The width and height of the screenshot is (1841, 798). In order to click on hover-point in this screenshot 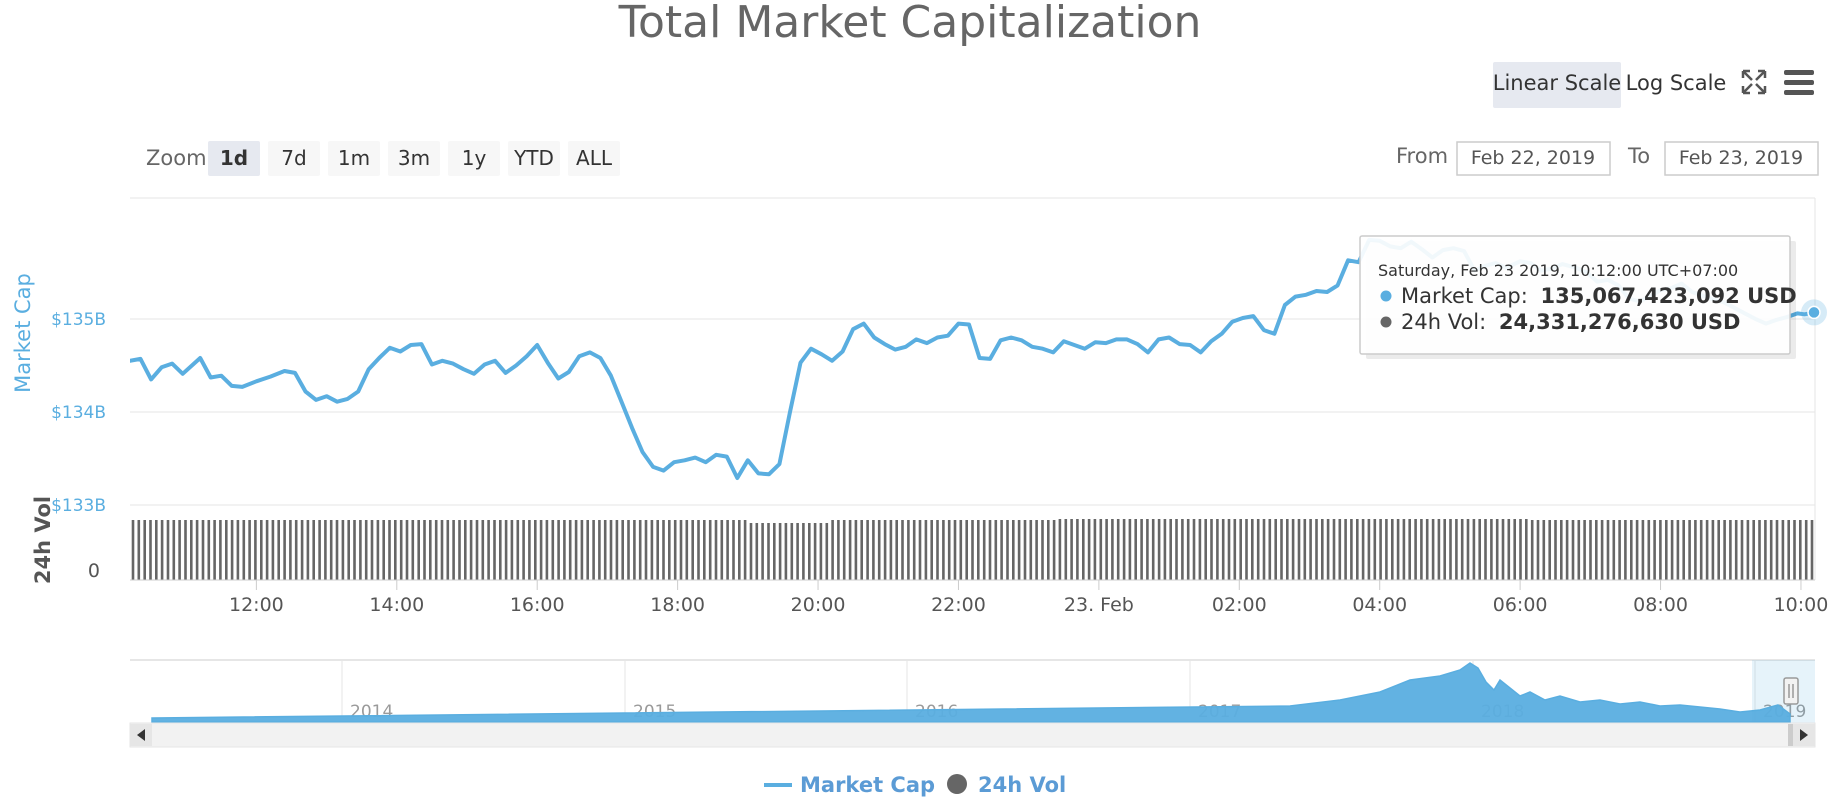, I will do `click(1814, 312)`.